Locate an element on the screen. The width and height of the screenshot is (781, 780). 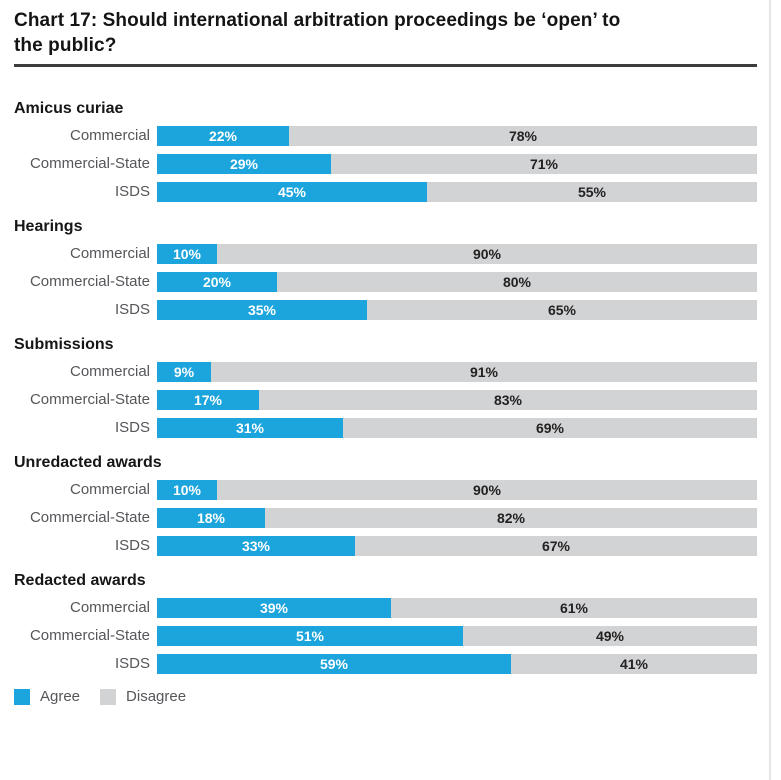
bar-track: 45% 55% is located at coordinates (457, 192).